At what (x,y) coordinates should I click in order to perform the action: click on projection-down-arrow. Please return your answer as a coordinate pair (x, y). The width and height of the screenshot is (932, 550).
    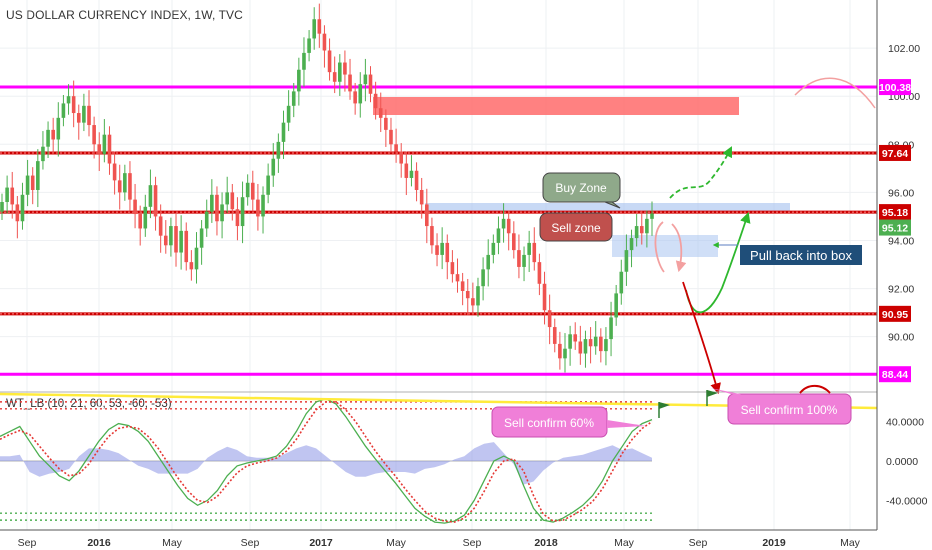
    Looking at the image, I should click on (701, 338).